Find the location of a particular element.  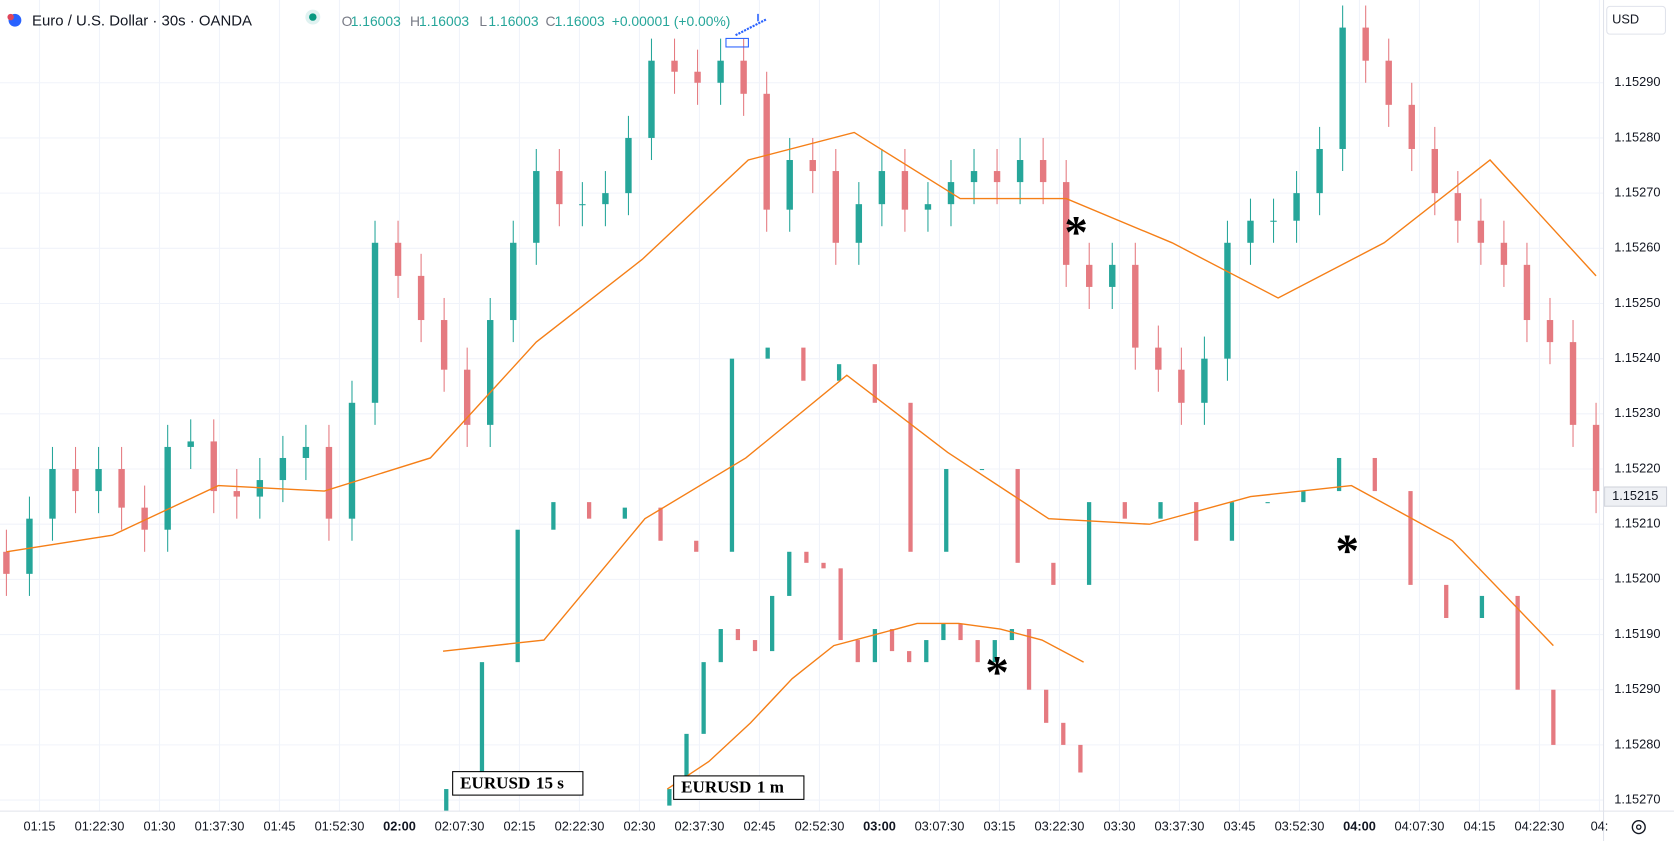

settings-icon-center is located at coordinates (1638, 827).